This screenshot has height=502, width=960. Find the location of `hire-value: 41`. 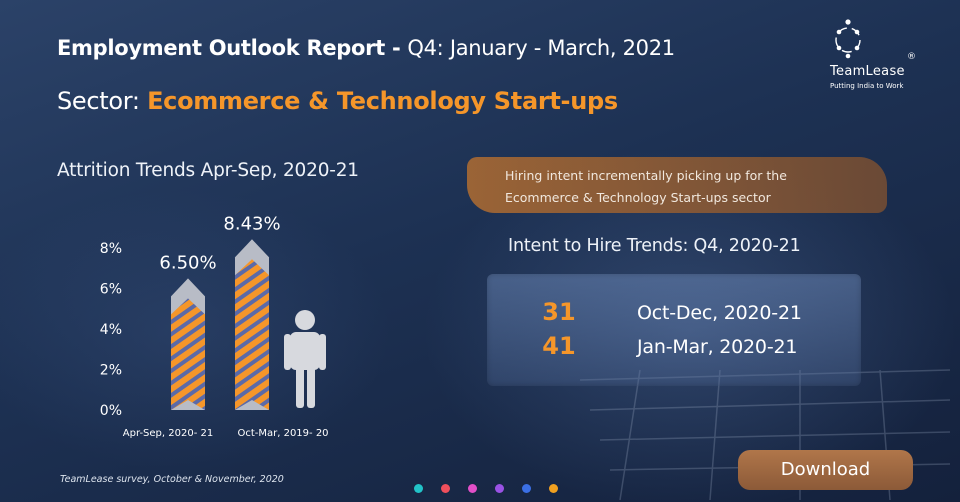

hire-value: 41 is located at coordinates (559, 346).